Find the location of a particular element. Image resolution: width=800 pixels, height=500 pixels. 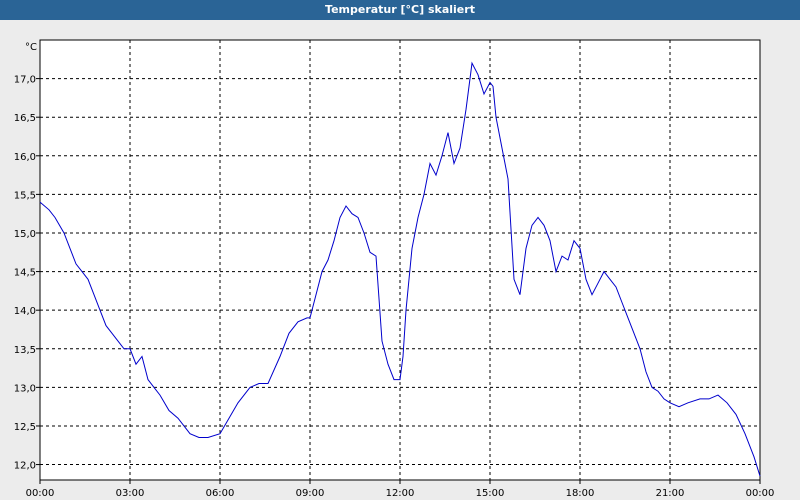

y-tick-label: 16,5 is located at coordinates (25, 118).